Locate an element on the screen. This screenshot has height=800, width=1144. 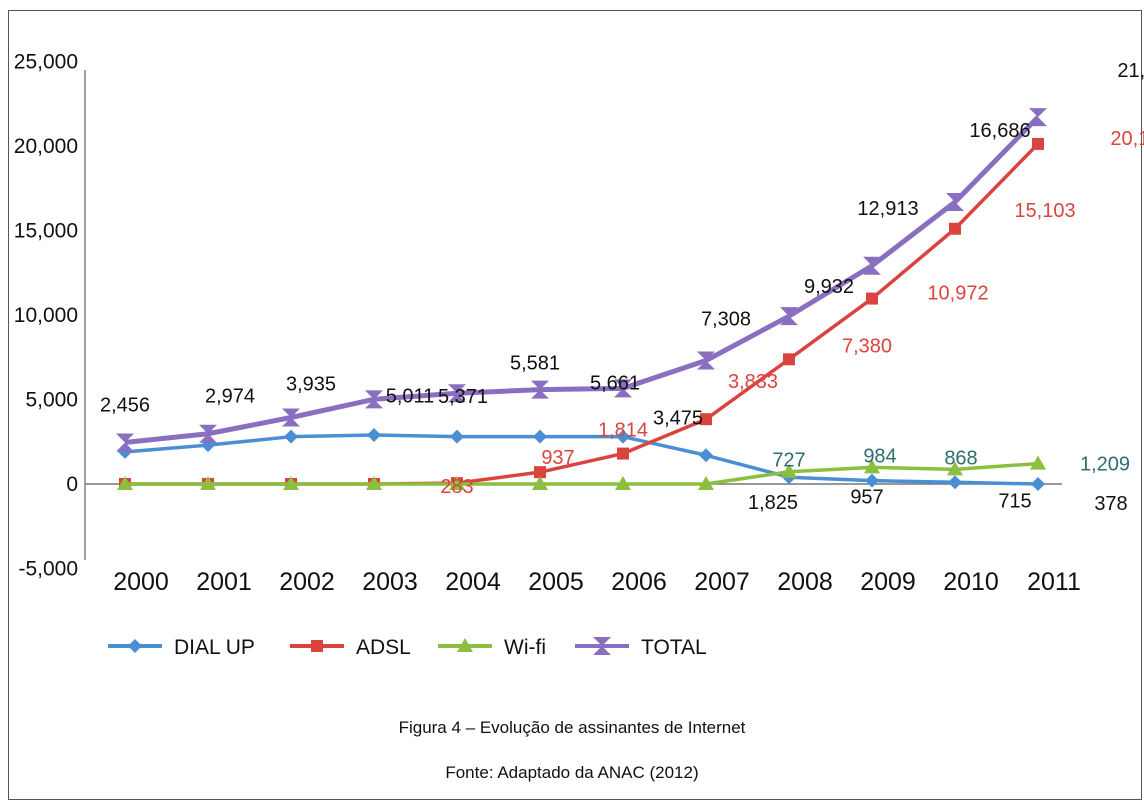
x-tick-label: 2005 is located at coordinates (556, 582).